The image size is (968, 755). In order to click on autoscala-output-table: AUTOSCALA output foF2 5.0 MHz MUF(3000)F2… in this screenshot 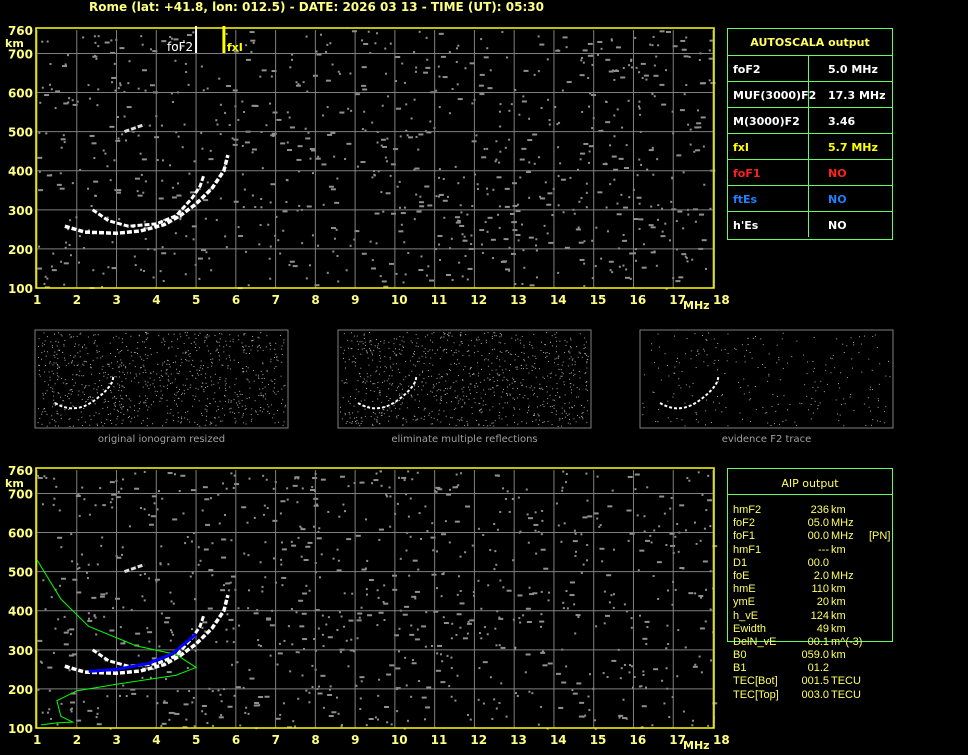, I will do `click(810, 134)`.